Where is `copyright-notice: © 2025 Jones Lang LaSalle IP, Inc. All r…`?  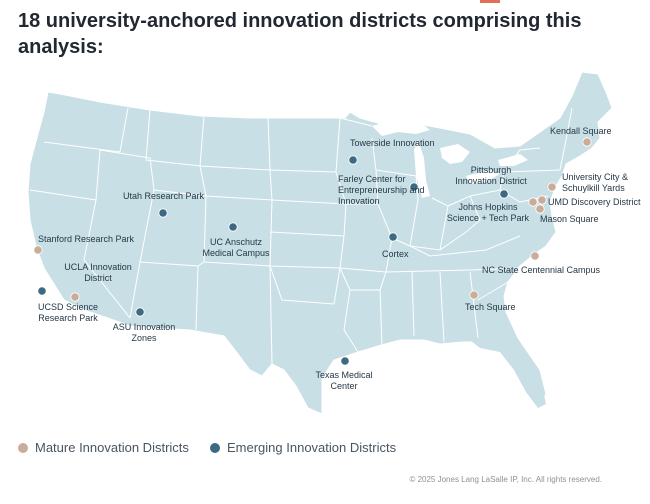
copyright-notice: © 2025 Jones Lang LaSalle IP, Inc. All r… is located at coordinates (505, 479).